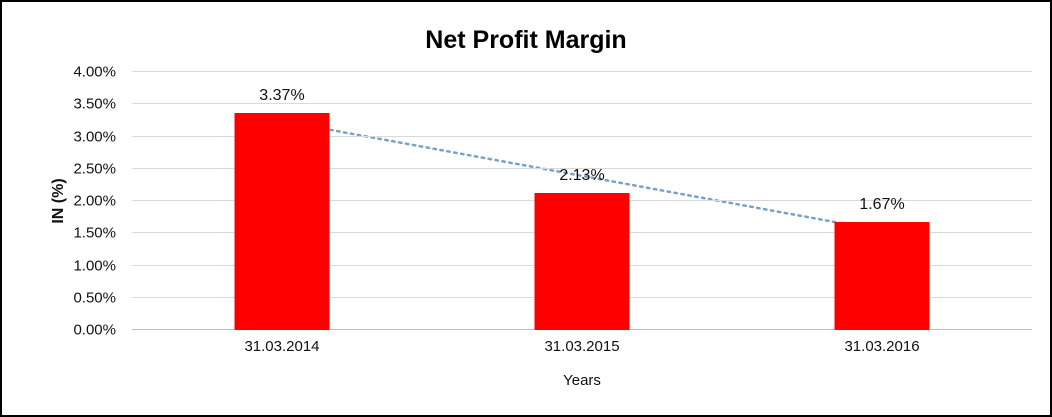 The height and width of the screenshot is (417, 1052). I want to click on y-tick-label: 0.50%, so click(94, 298).